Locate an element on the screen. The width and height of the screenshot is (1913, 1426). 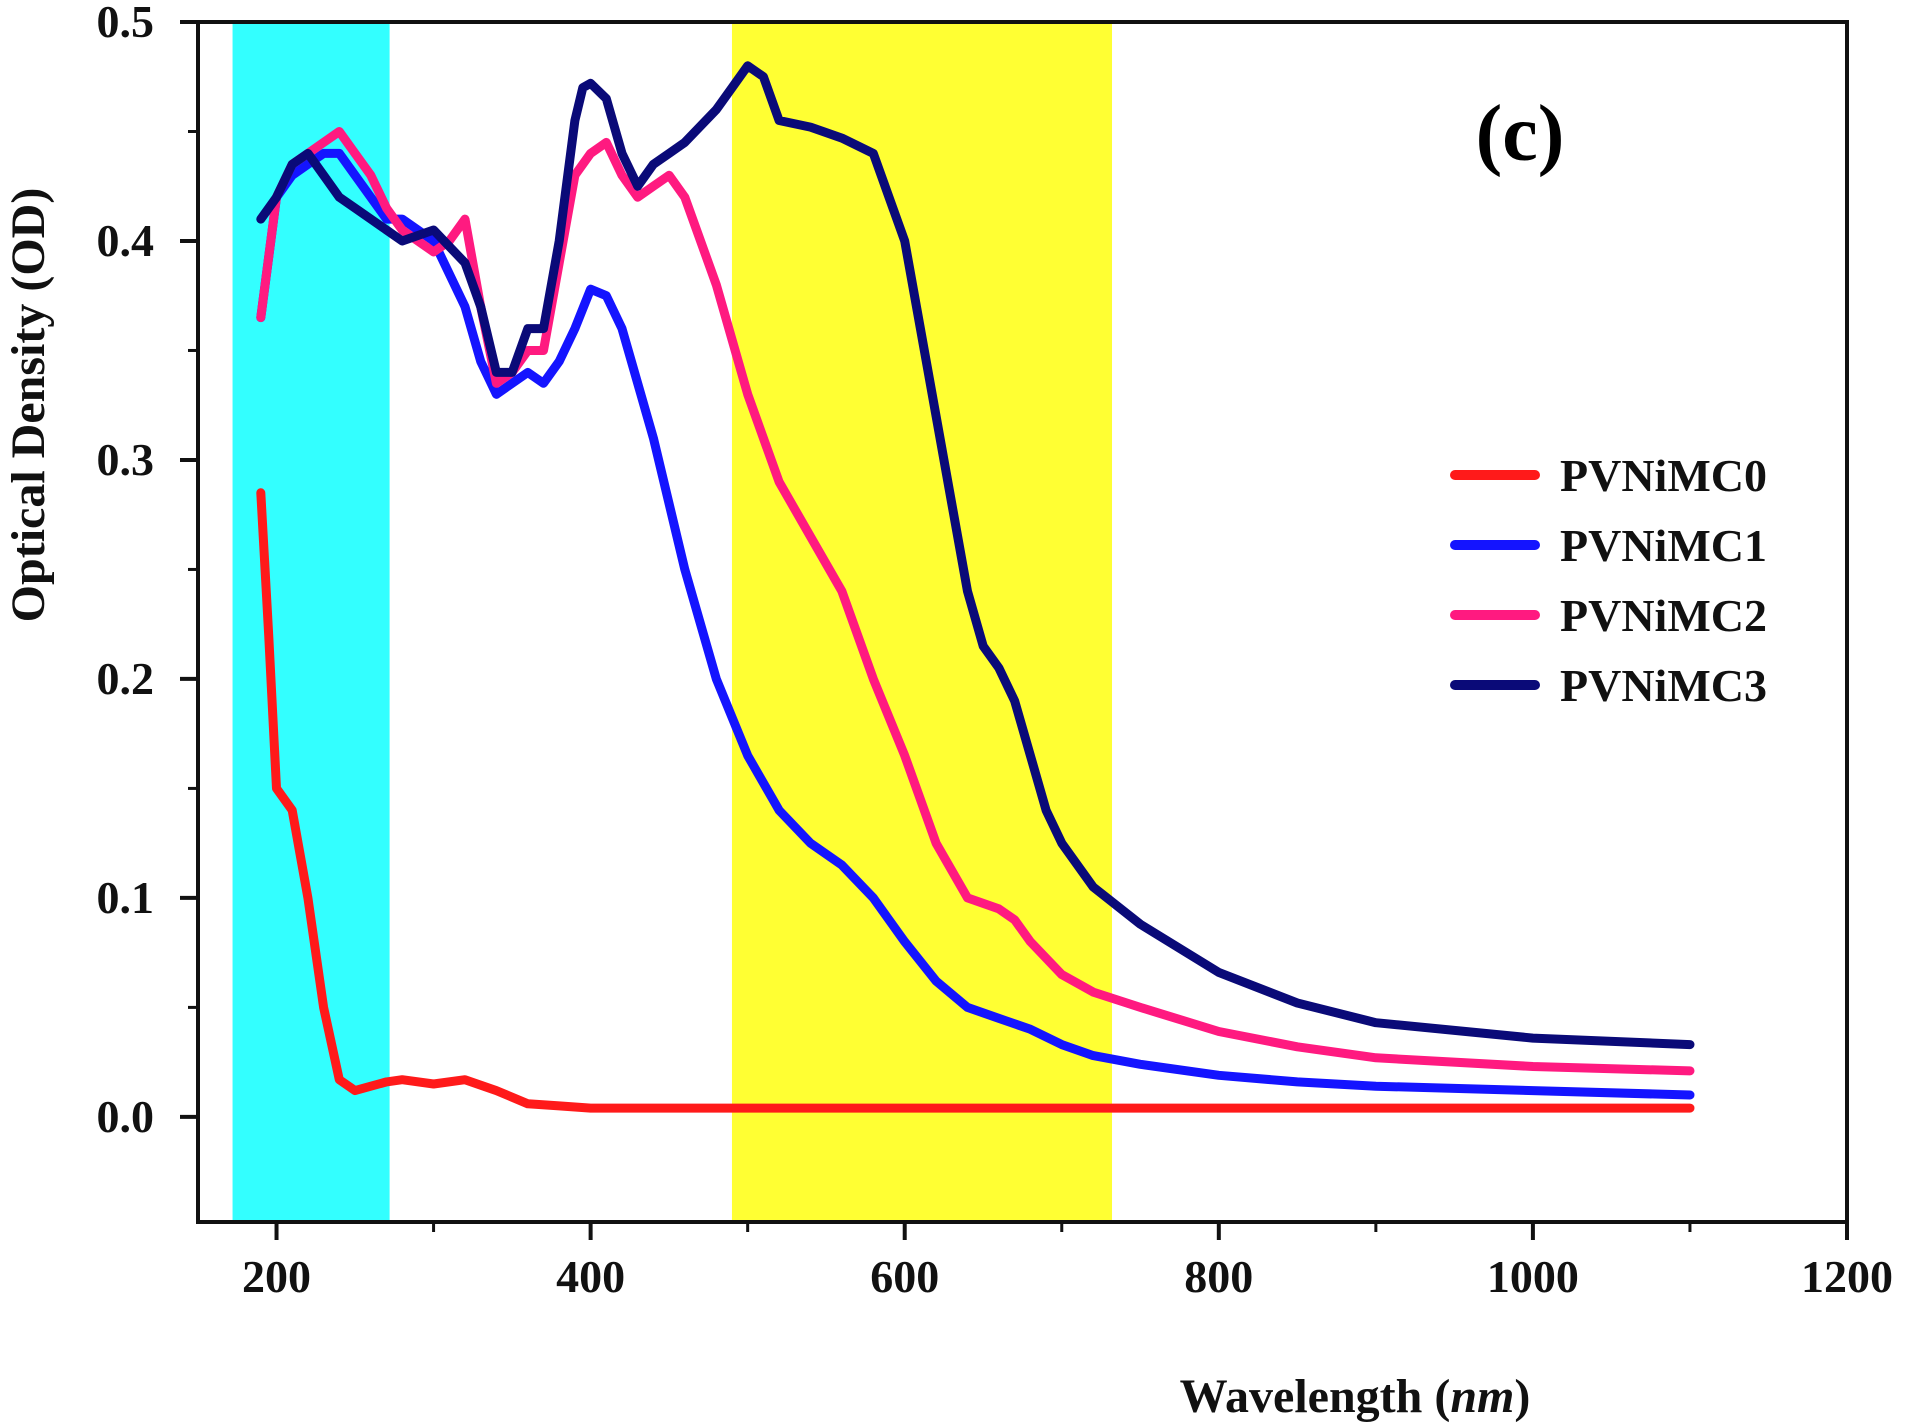
x-axis-unit: nm is located at coordinates (1482, 1396).